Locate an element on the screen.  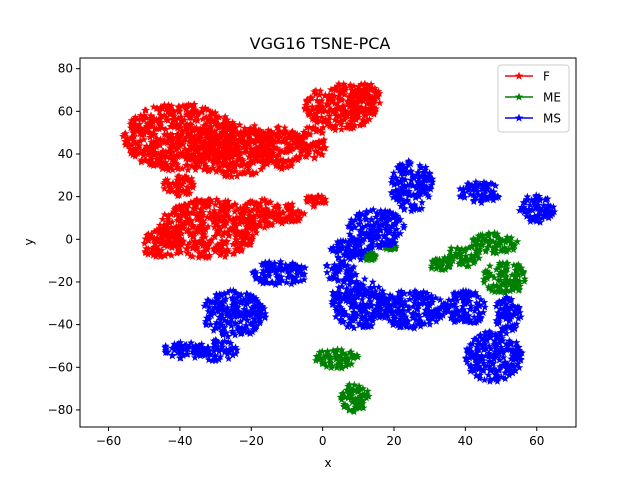
series-me is located at coordinates (420, 322).